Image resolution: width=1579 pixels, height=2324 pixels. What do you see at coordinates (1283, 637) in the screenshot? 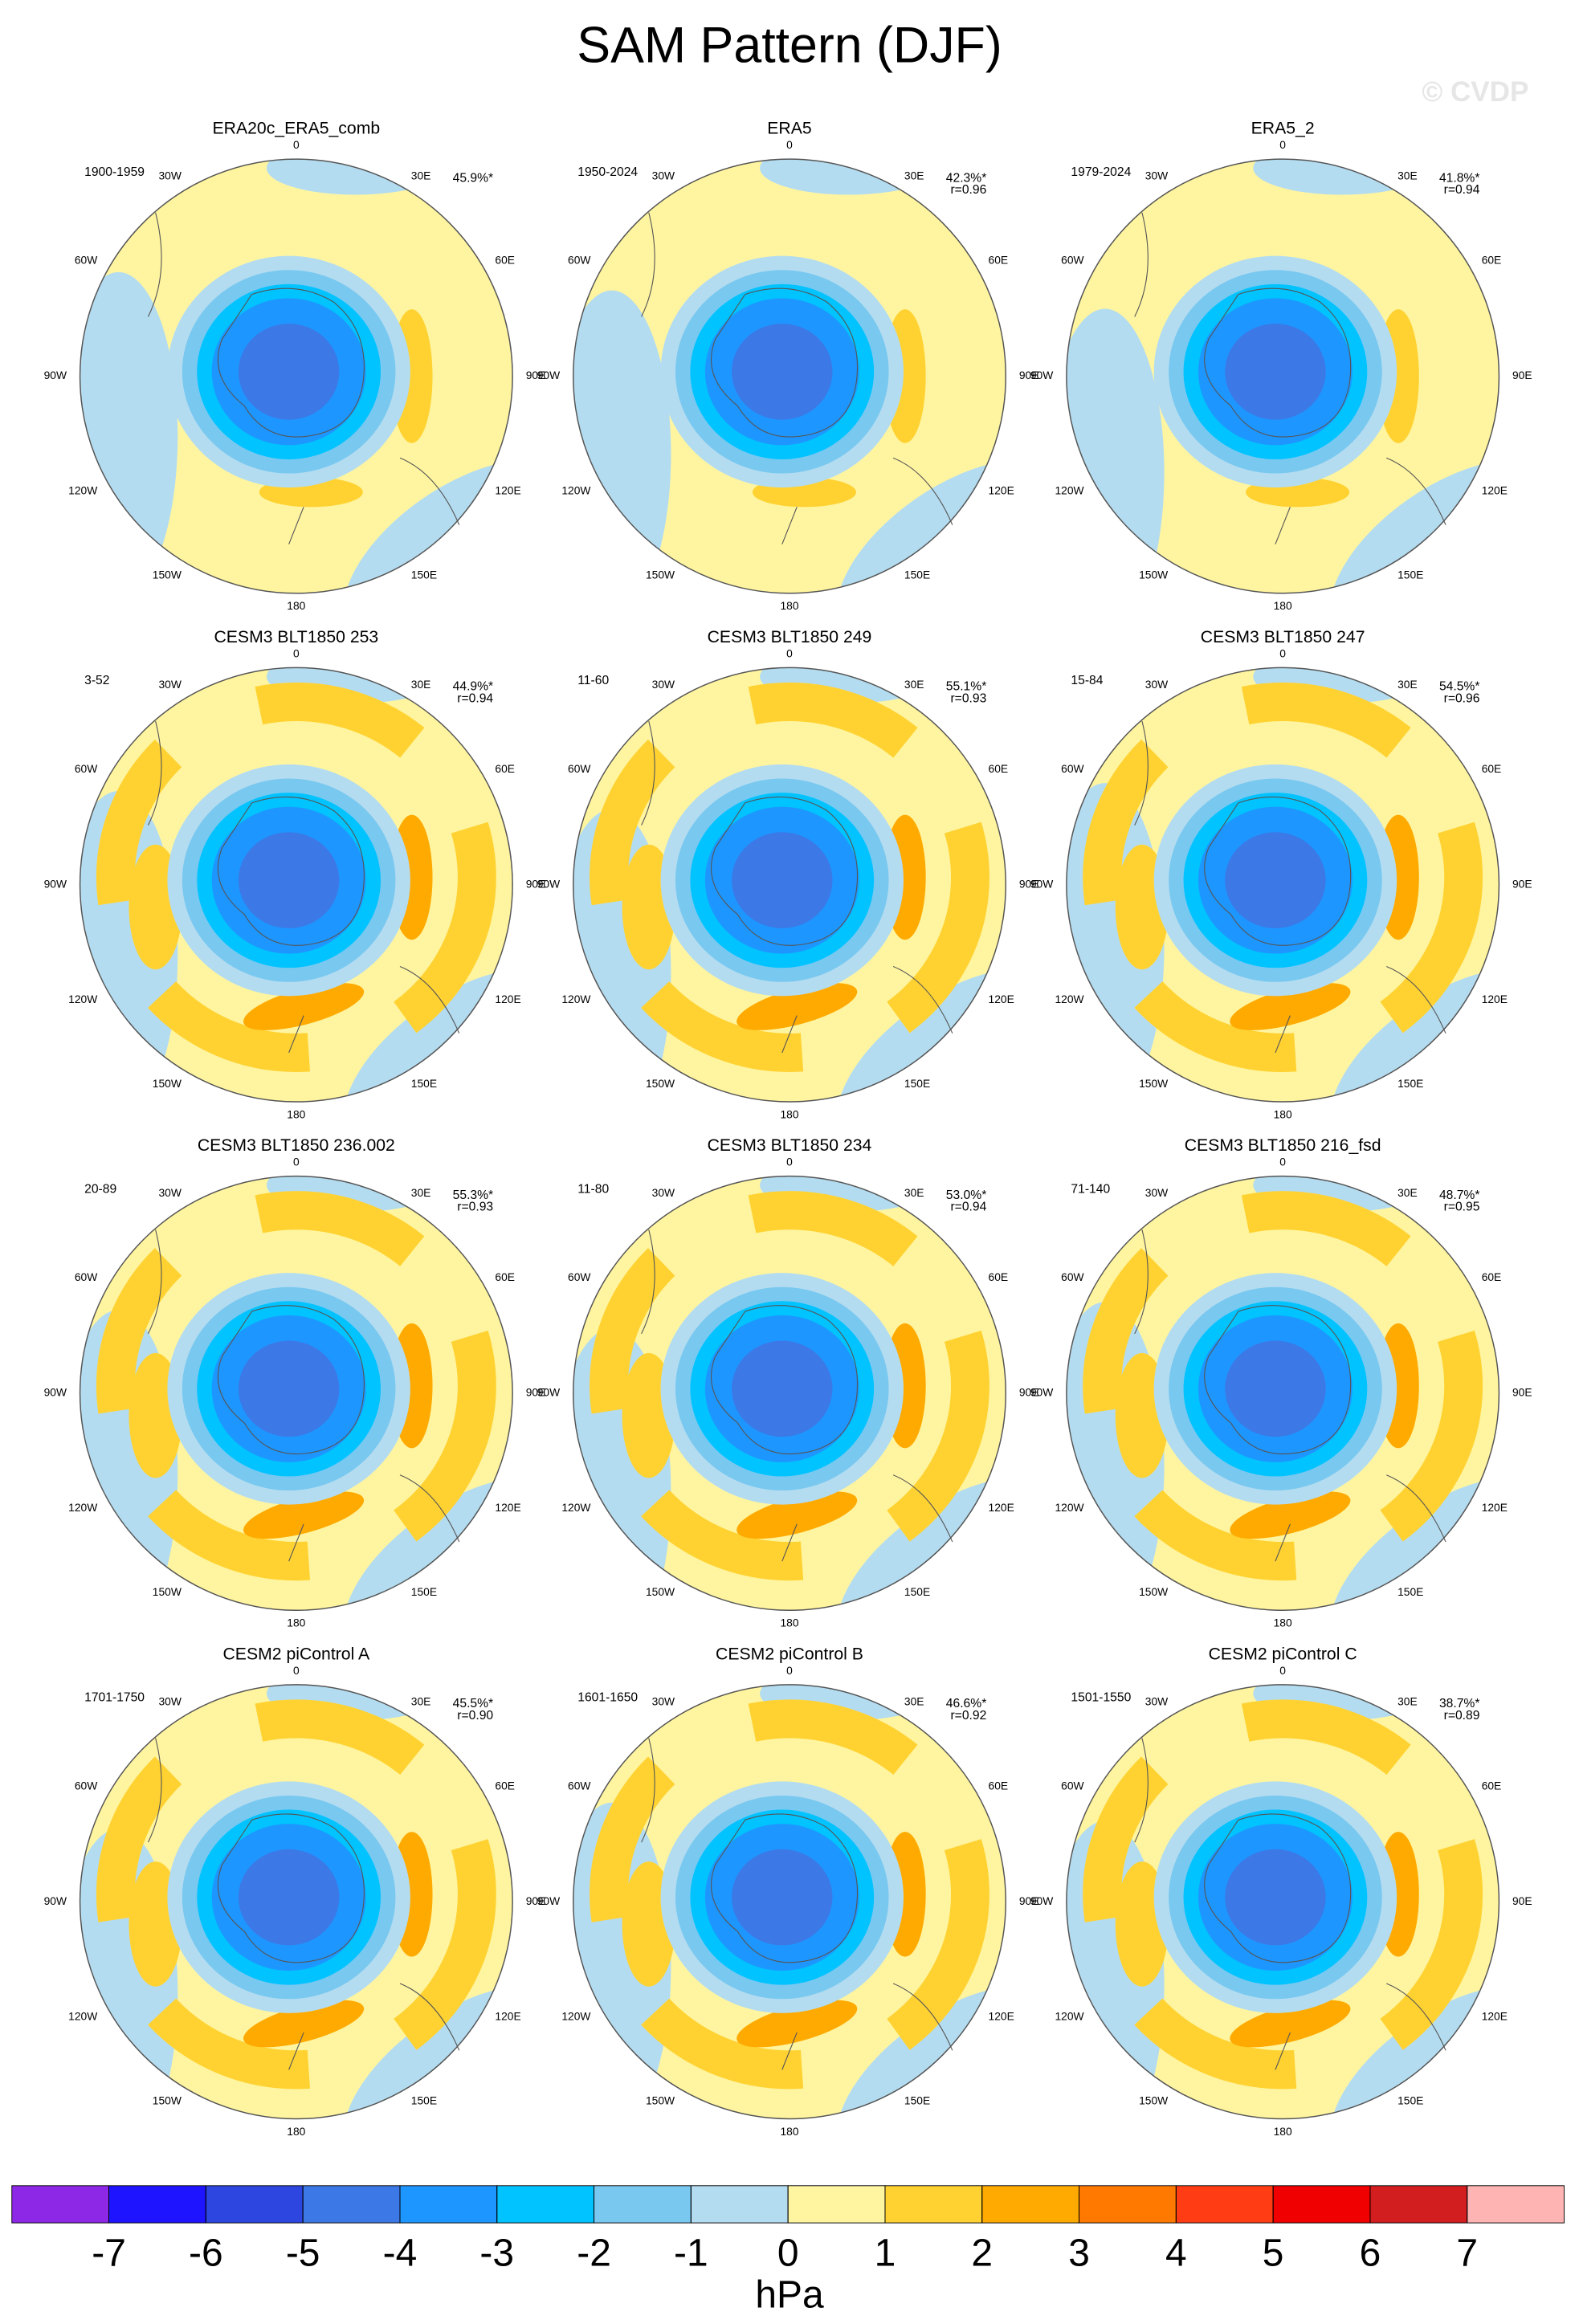
I see `panel-title: CESM3 BLT1850 247` at bounding box center [1283, 637].